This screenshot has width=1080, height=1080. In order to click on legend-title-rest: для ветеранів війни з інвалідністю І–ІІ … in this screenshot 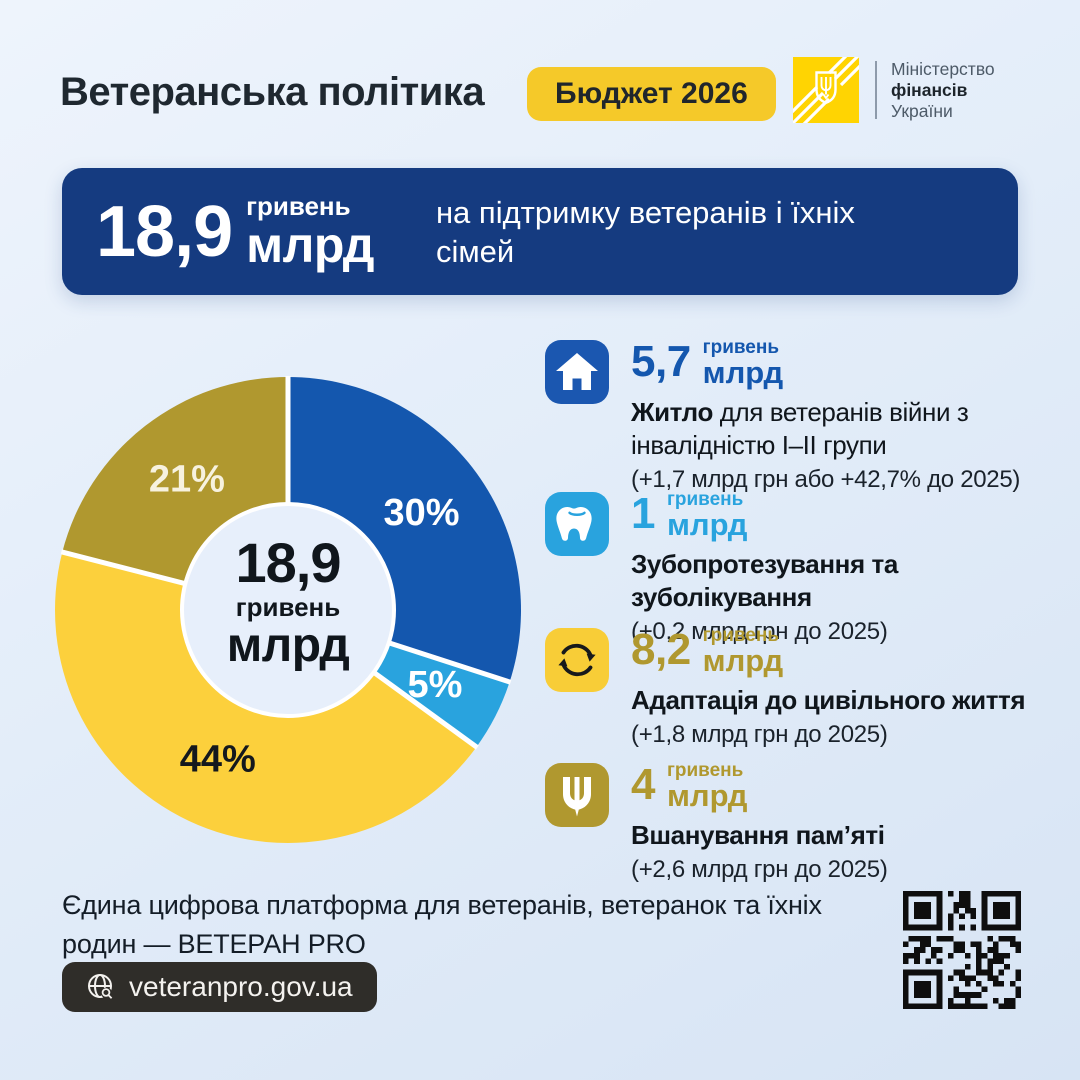, I will do `click(800, 428)`.